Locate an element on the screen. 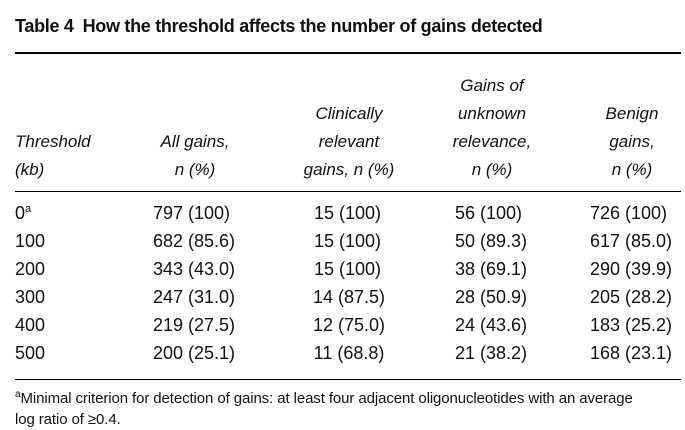 The image size is (685, 430). cell-threshold: 500 is located at coordinates (30, 353).